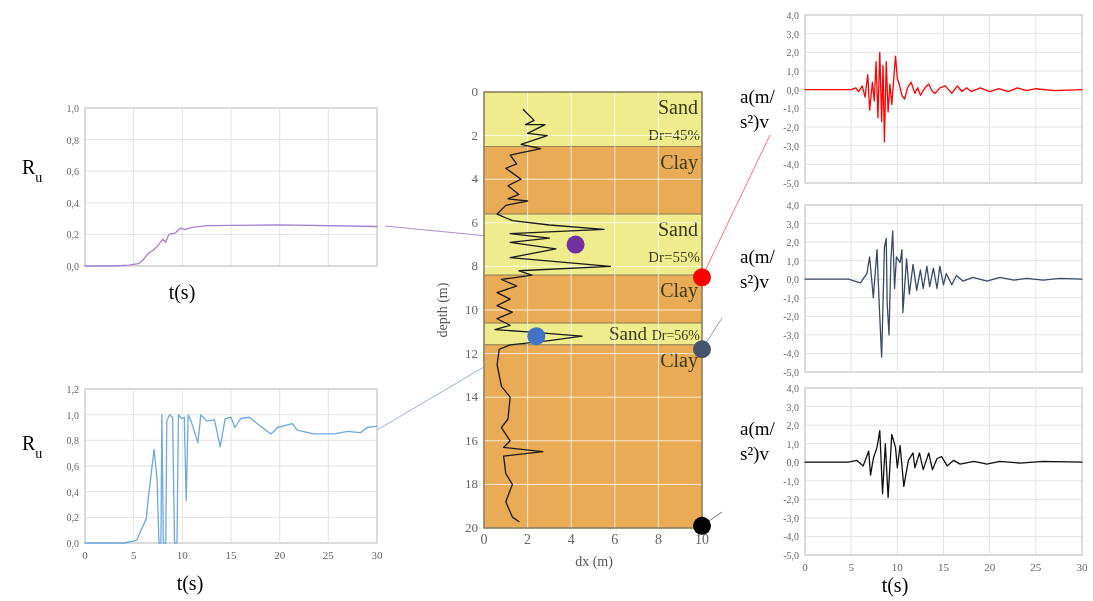 The height and width of the screenshot is (601, 1093). What do you see at coordinates (471, 527) in the screenshot?
I see `y-tick-label: 20` at bounding box center [471, 527].